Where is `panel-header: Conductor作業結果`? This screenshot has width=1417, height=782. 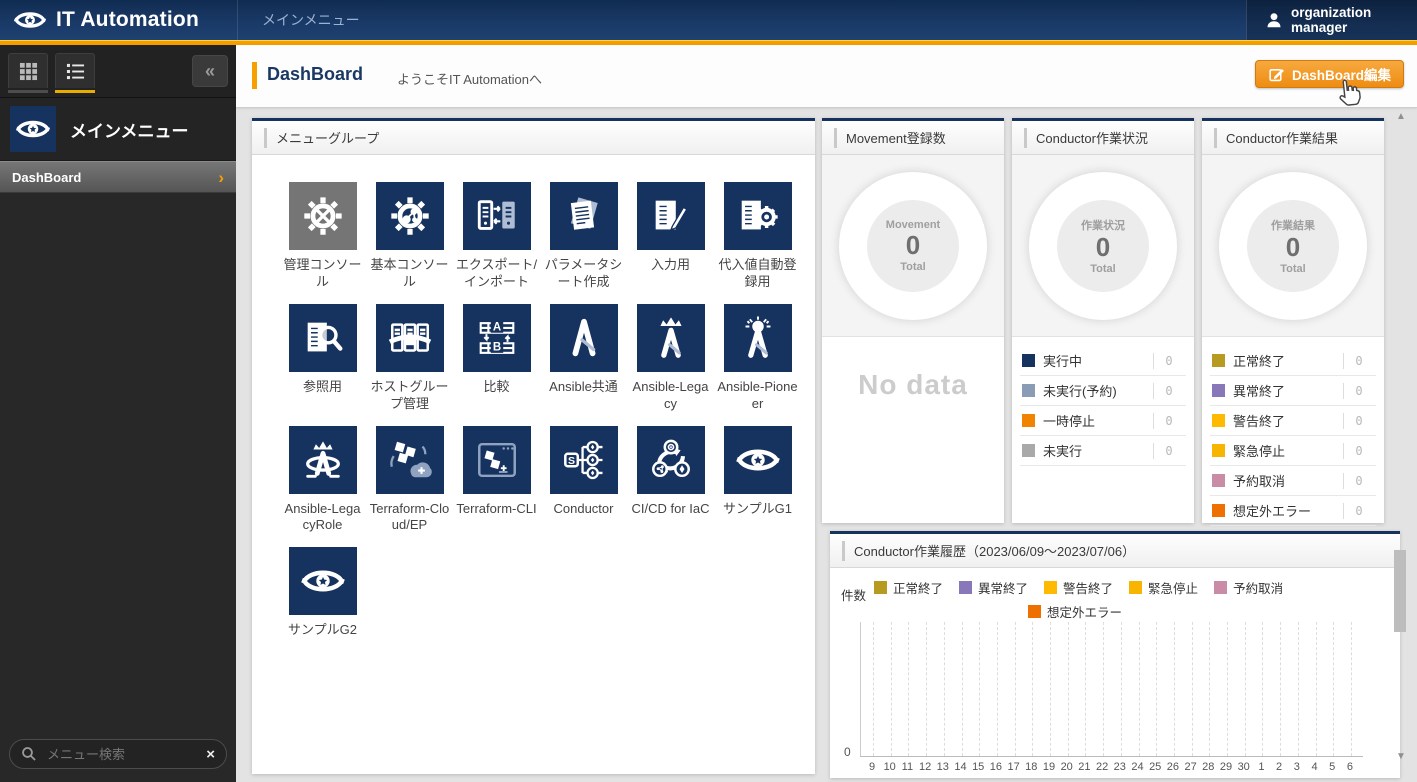
panel-header: Conductor作業結果 is located at coordinates (1293, 138).